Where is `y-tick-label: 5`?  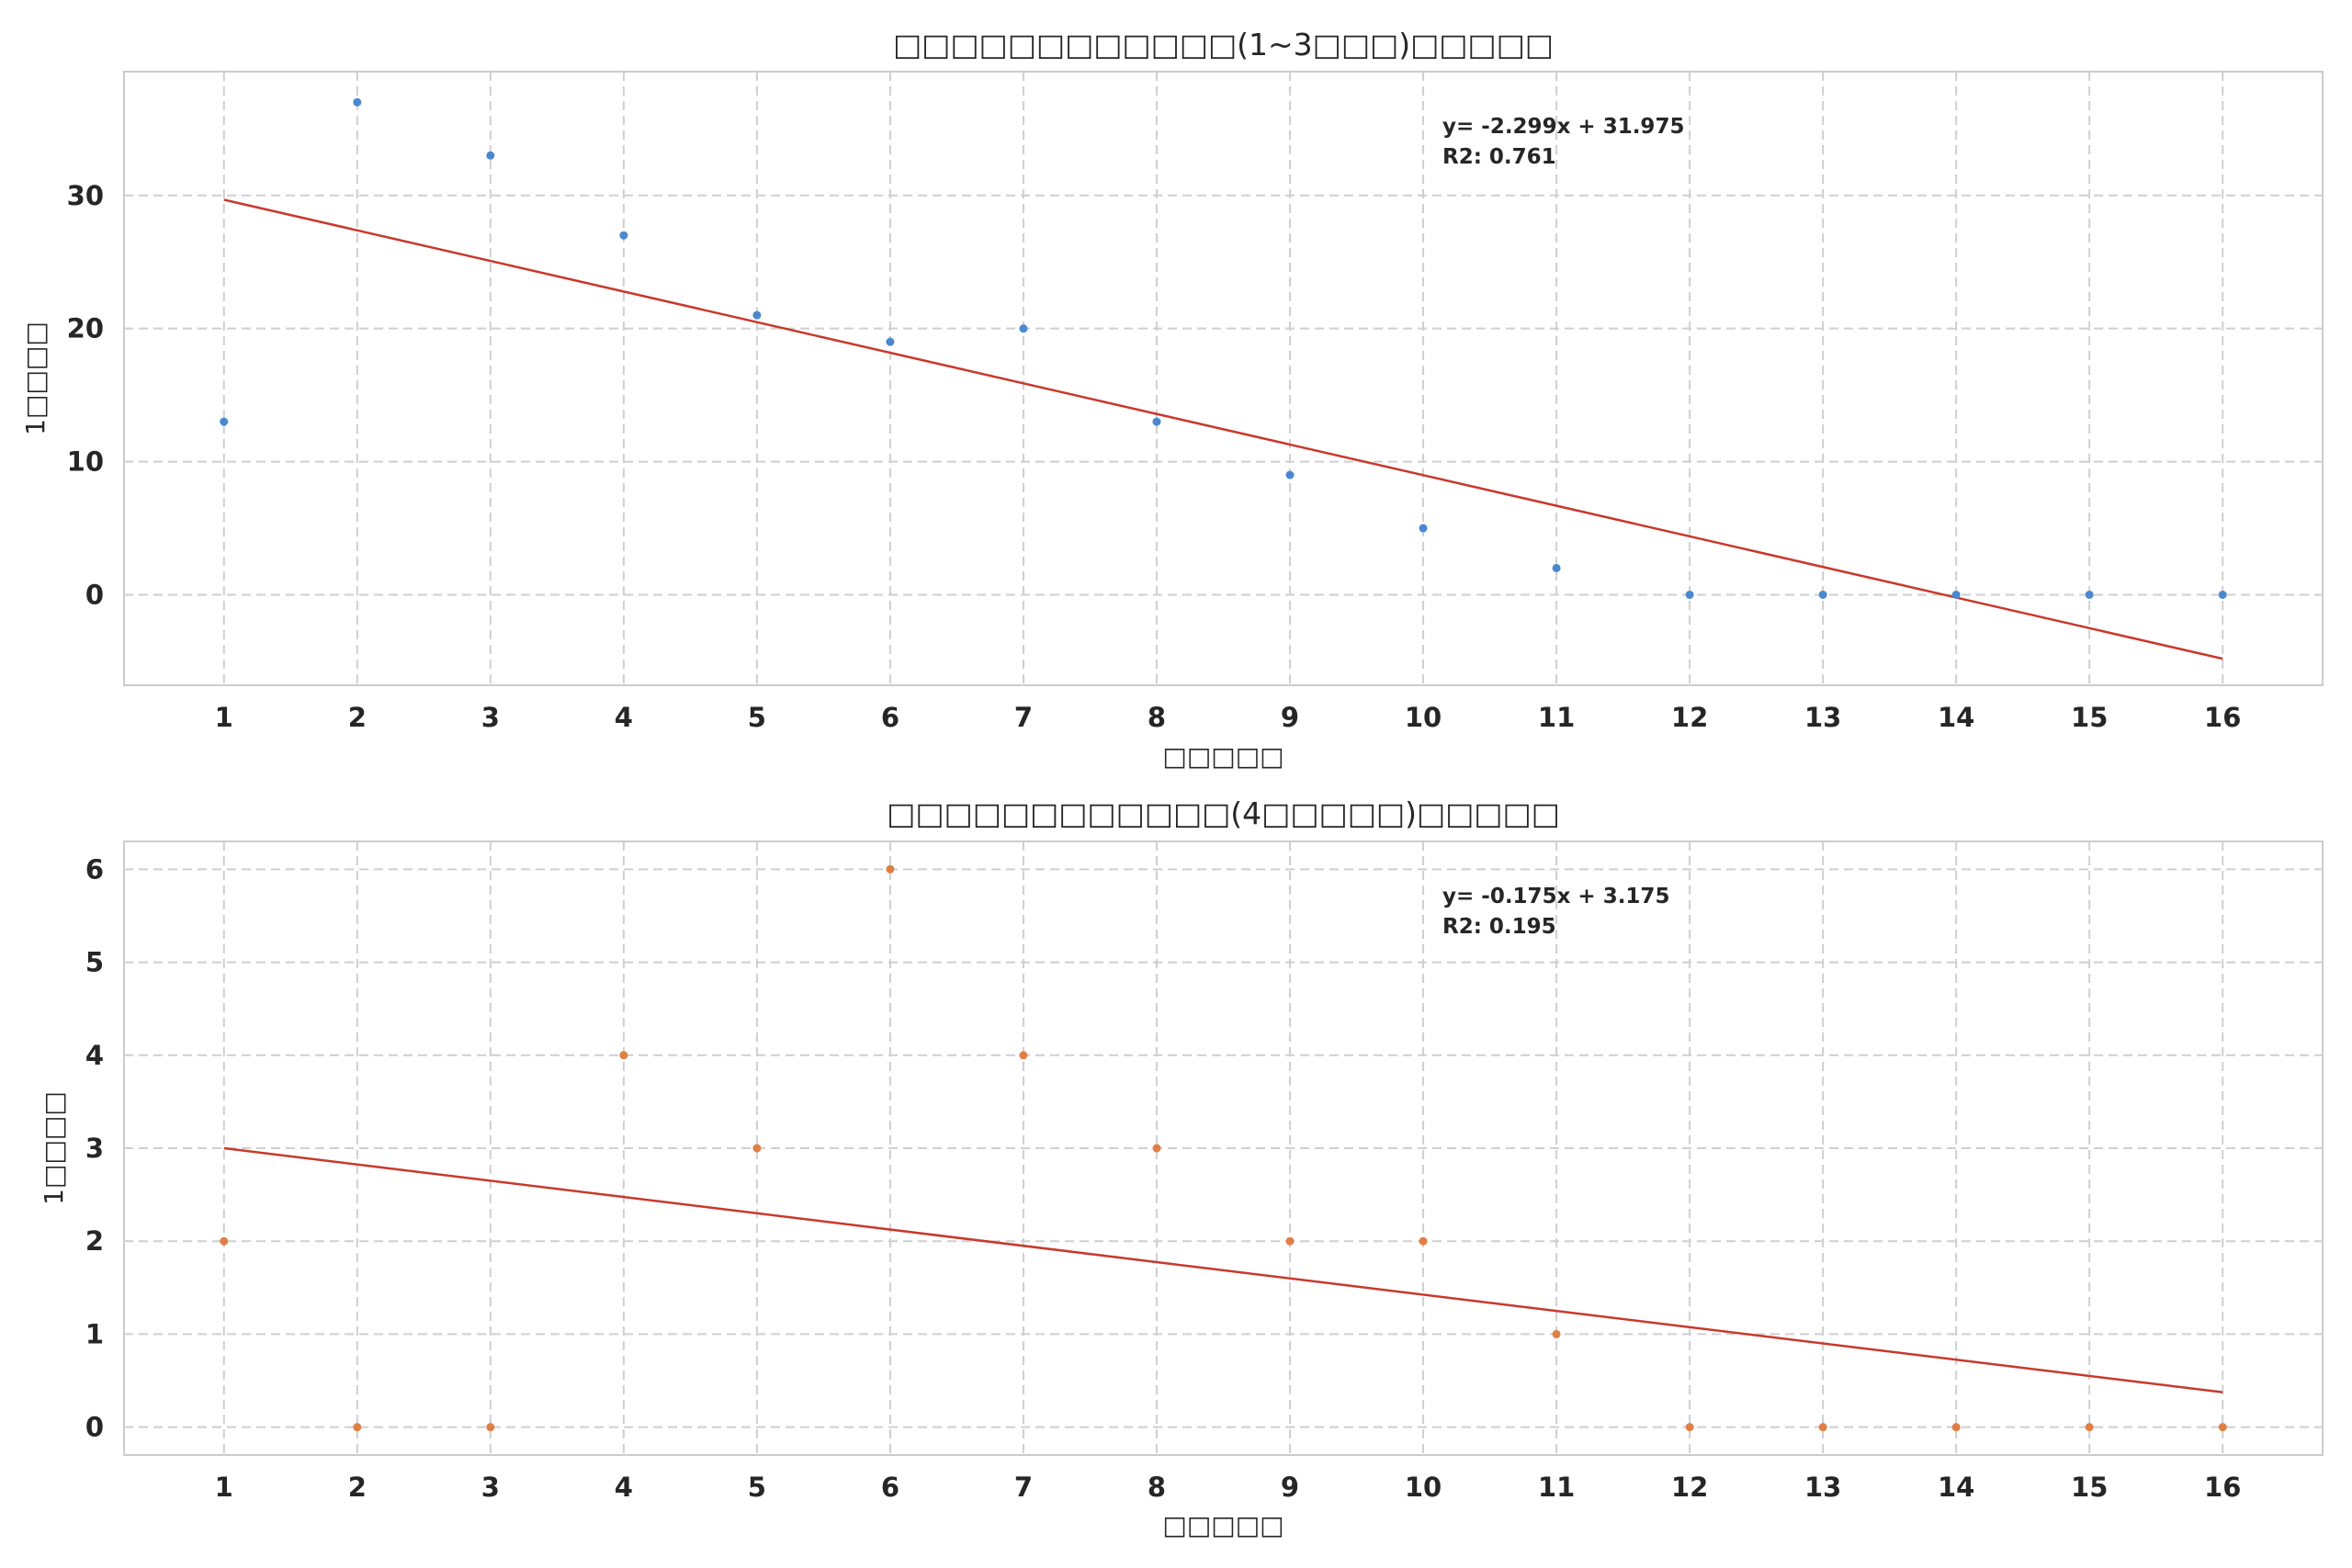
y-tick-label: 5 is located at coordinates (94, 963).